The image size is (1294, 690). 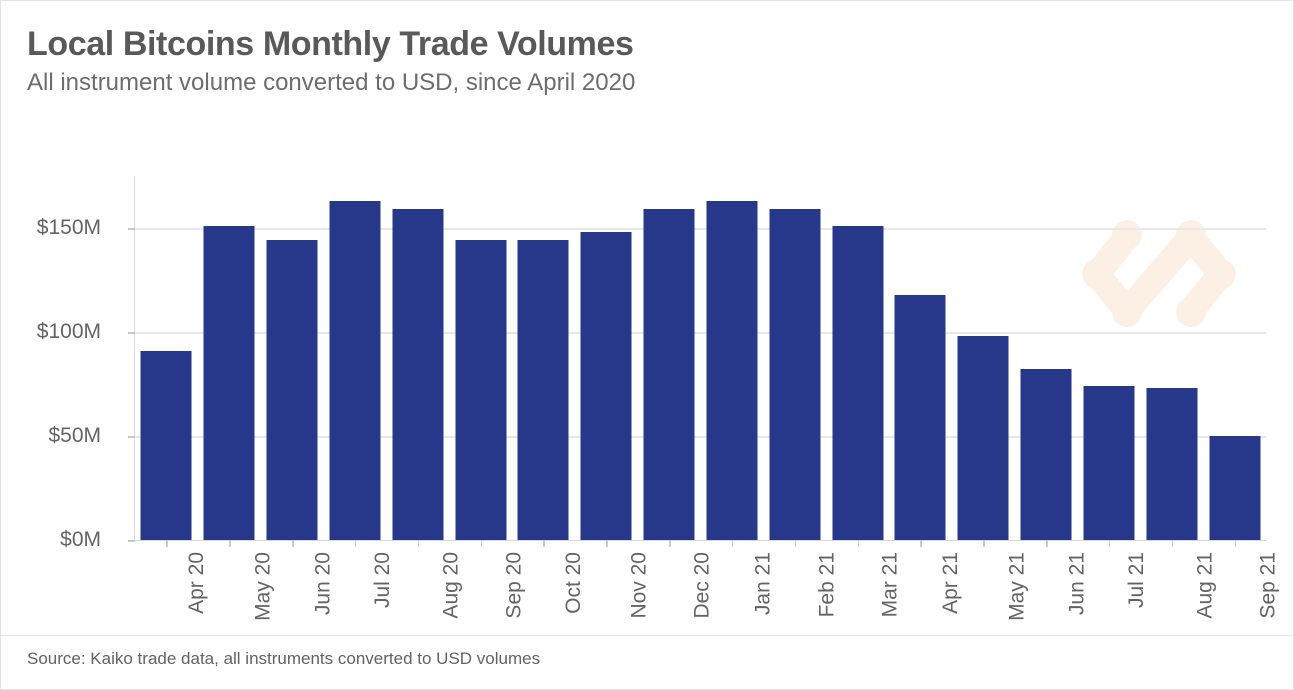 What do you see at coordinates (1017, 586) in the screenshot?
I see `x-tick-label-text: May 21` at bounding box center [1017, 586].